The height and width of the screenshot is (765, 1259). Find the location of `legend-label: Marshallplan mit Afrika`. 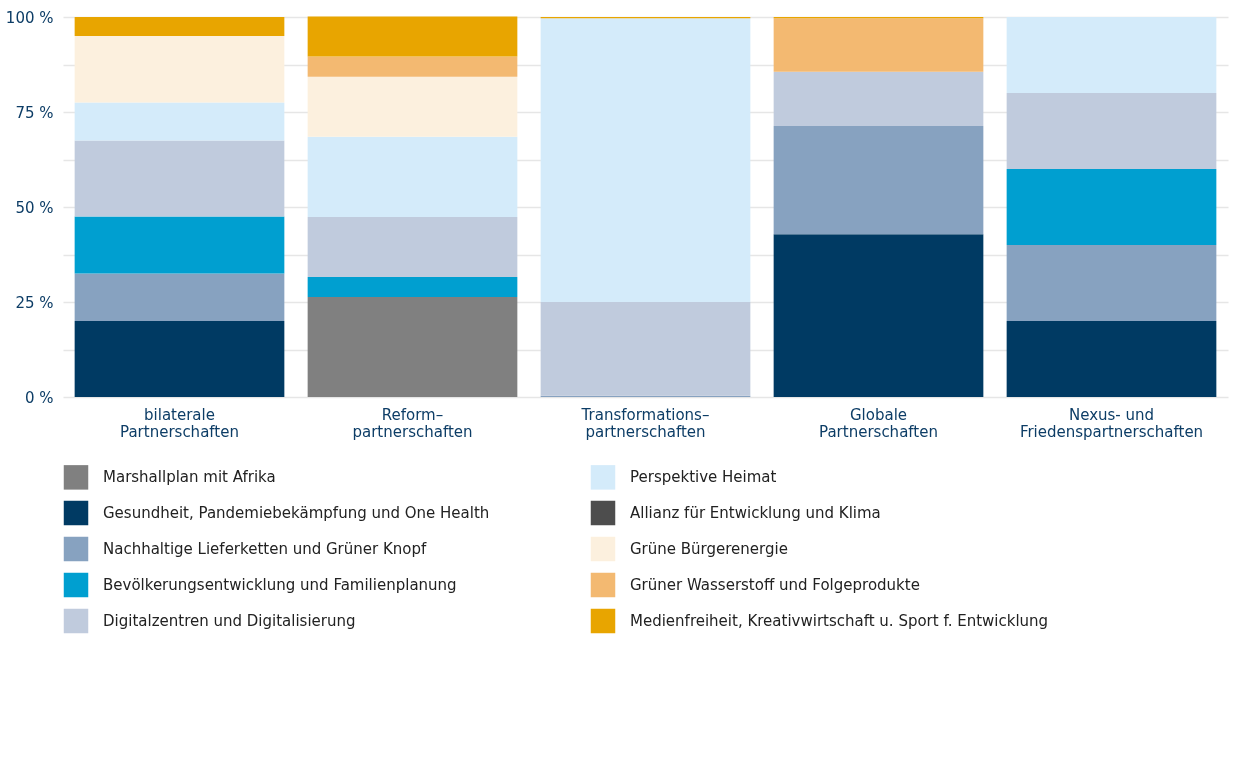

legend-label: Marshallplan mit Afrika is located at coordinates (189, 477).